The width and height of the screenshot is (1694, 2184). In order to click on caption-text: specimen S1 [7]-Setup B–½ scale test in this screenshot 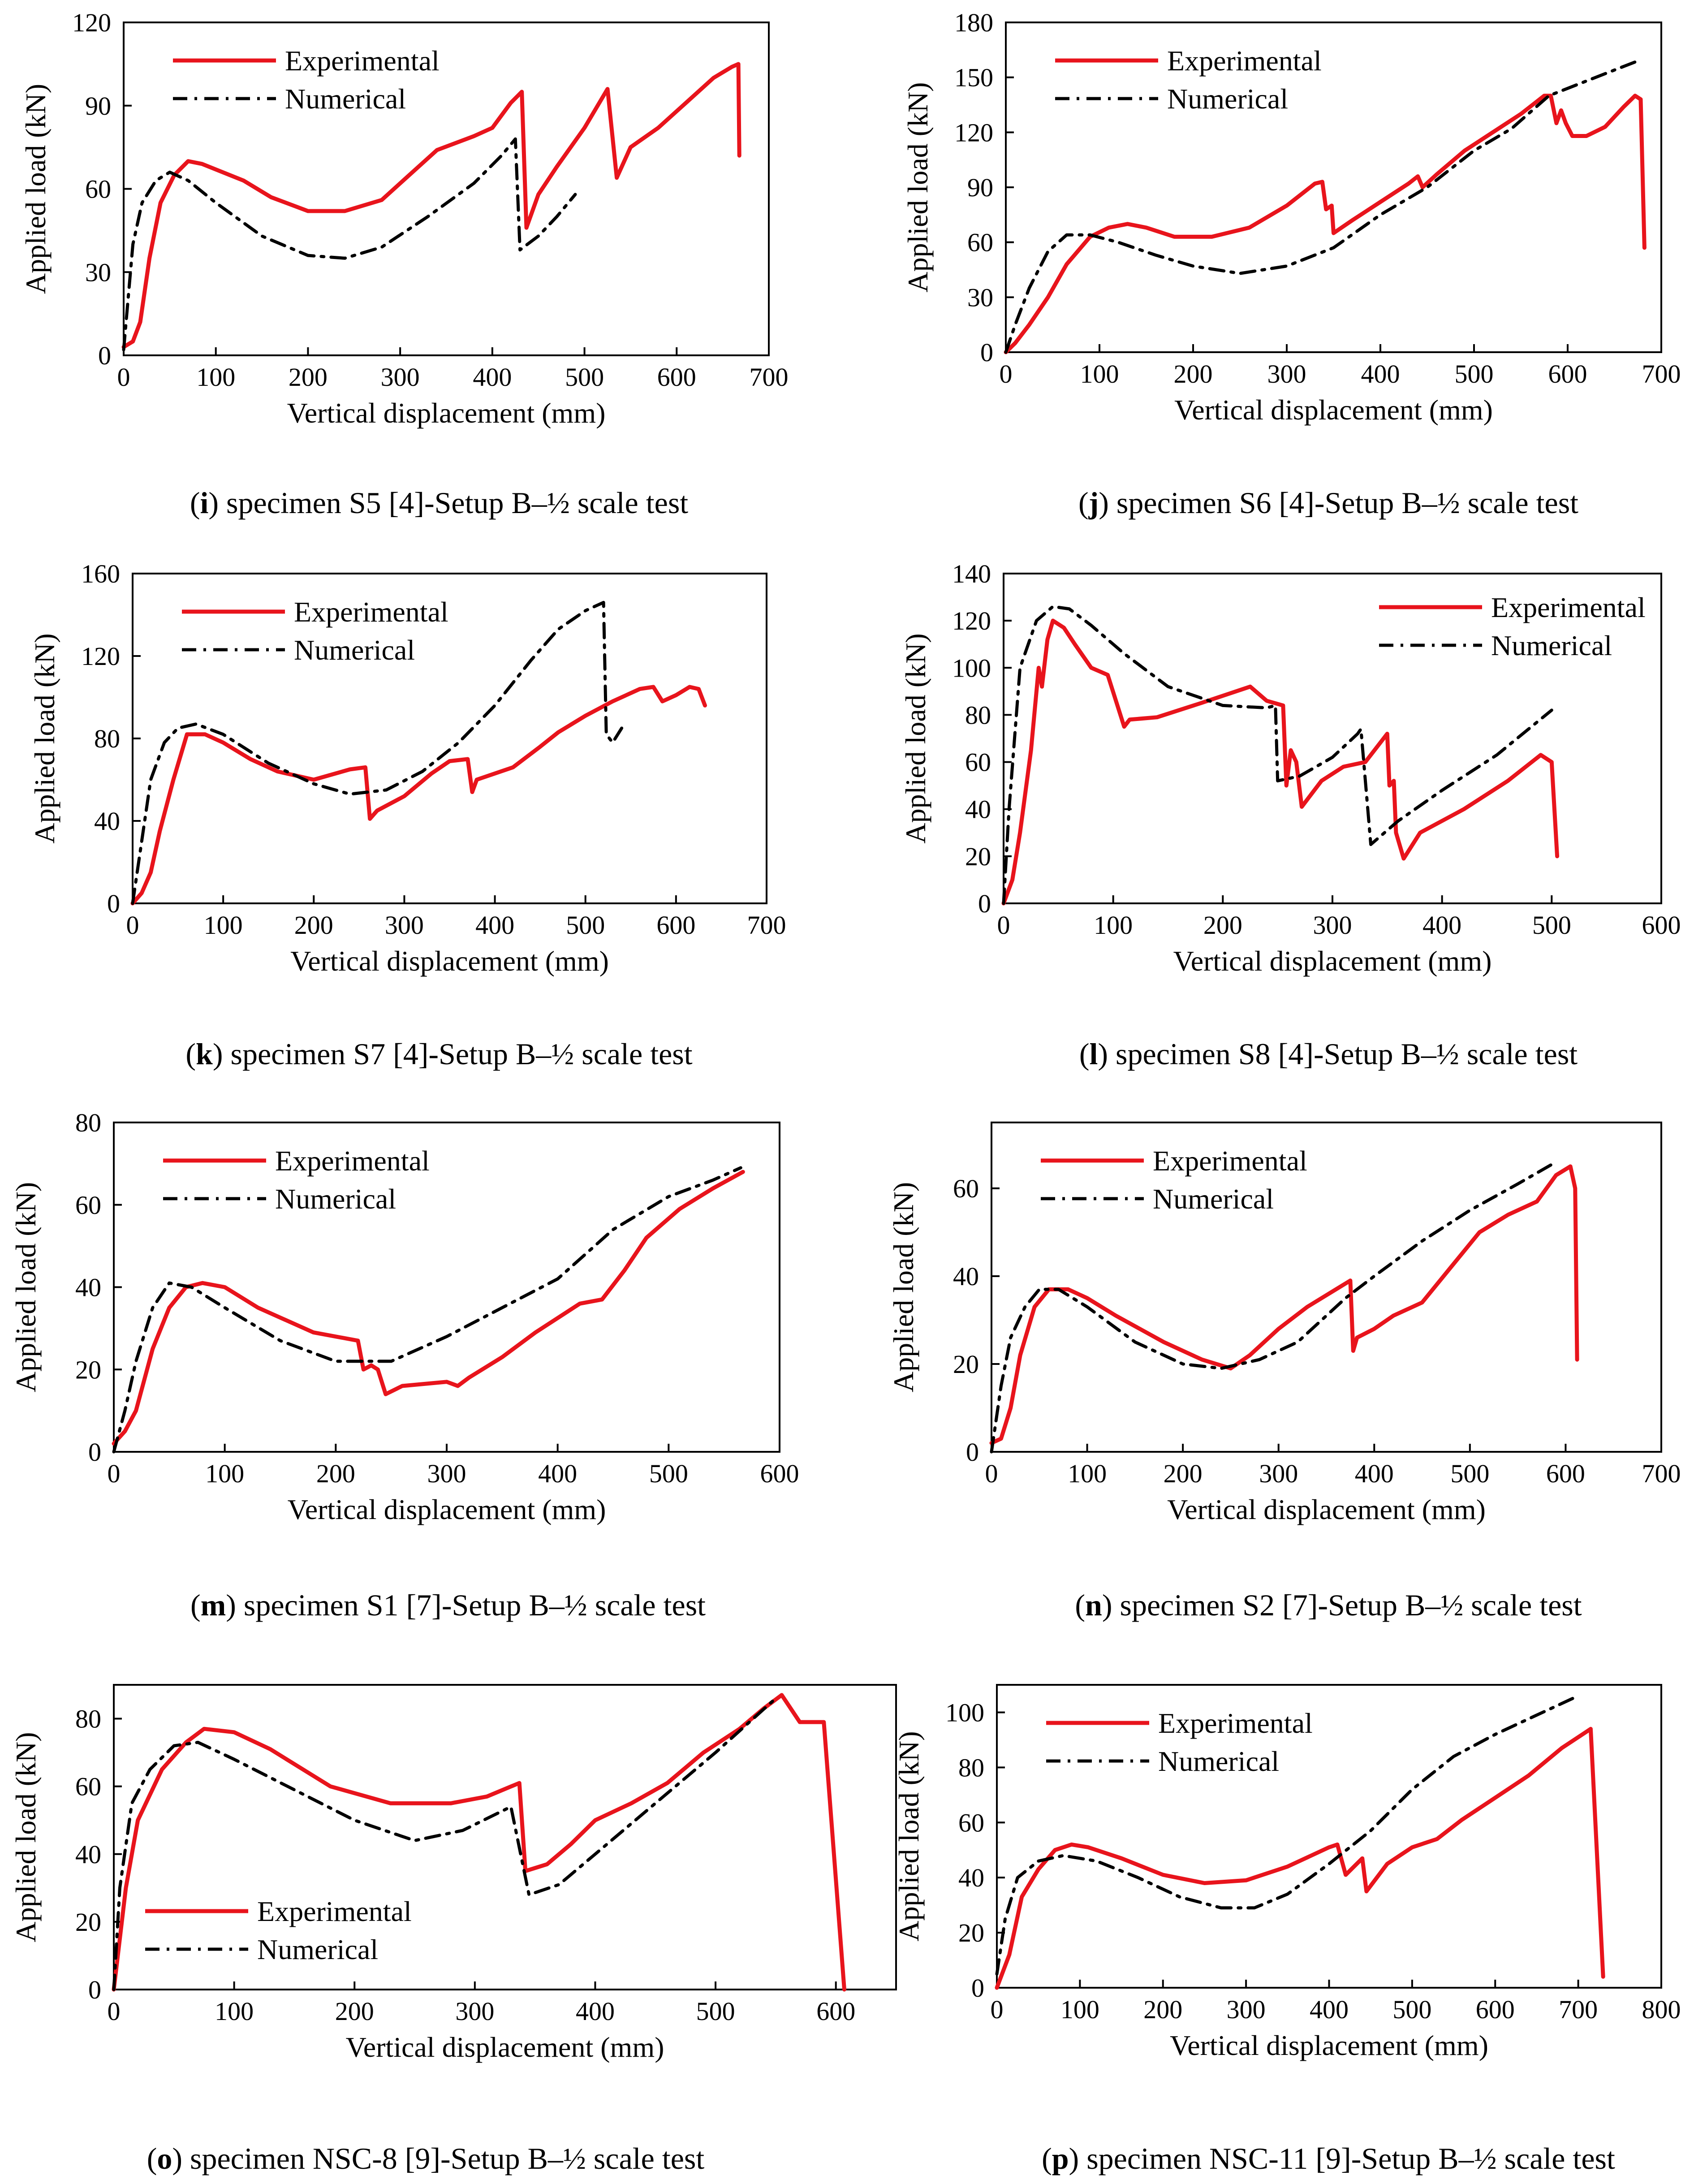, I will do `click(475, 1605)`.